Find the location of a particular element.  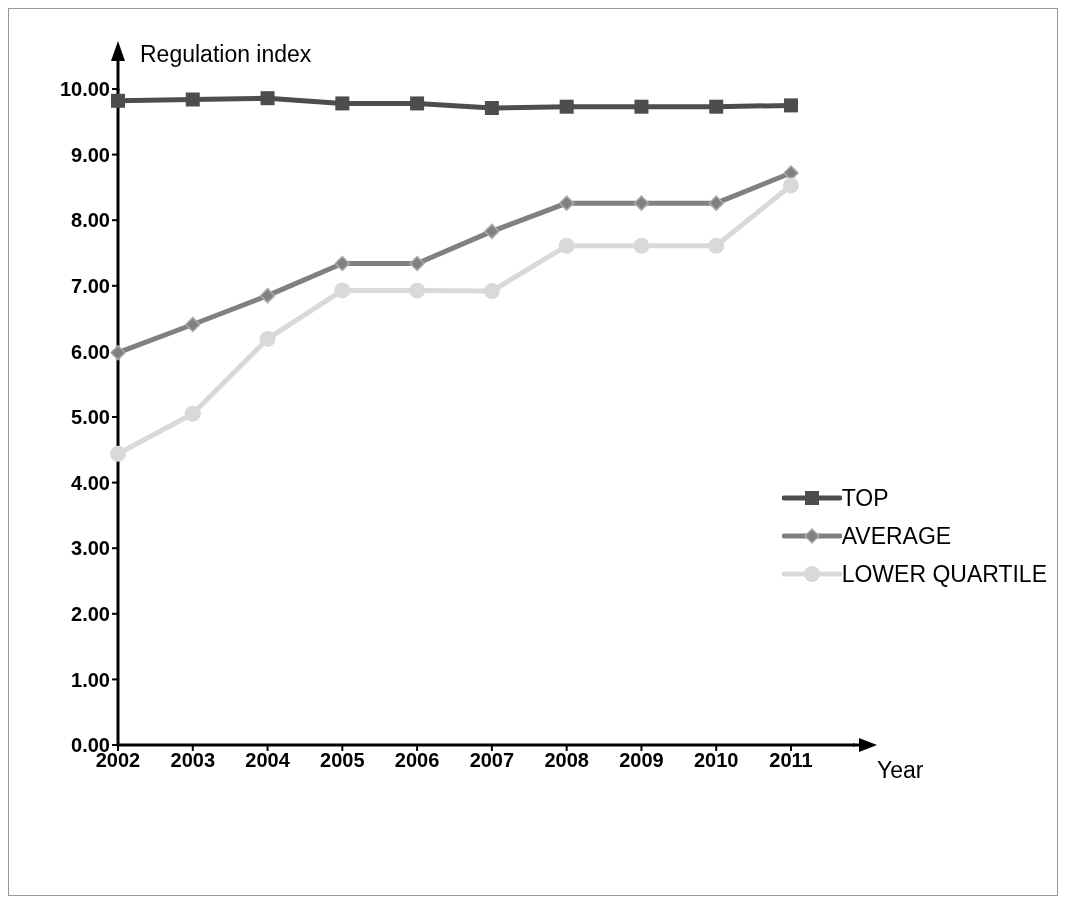

x-tick-label: 2009 is located at coordinates (641, 760).